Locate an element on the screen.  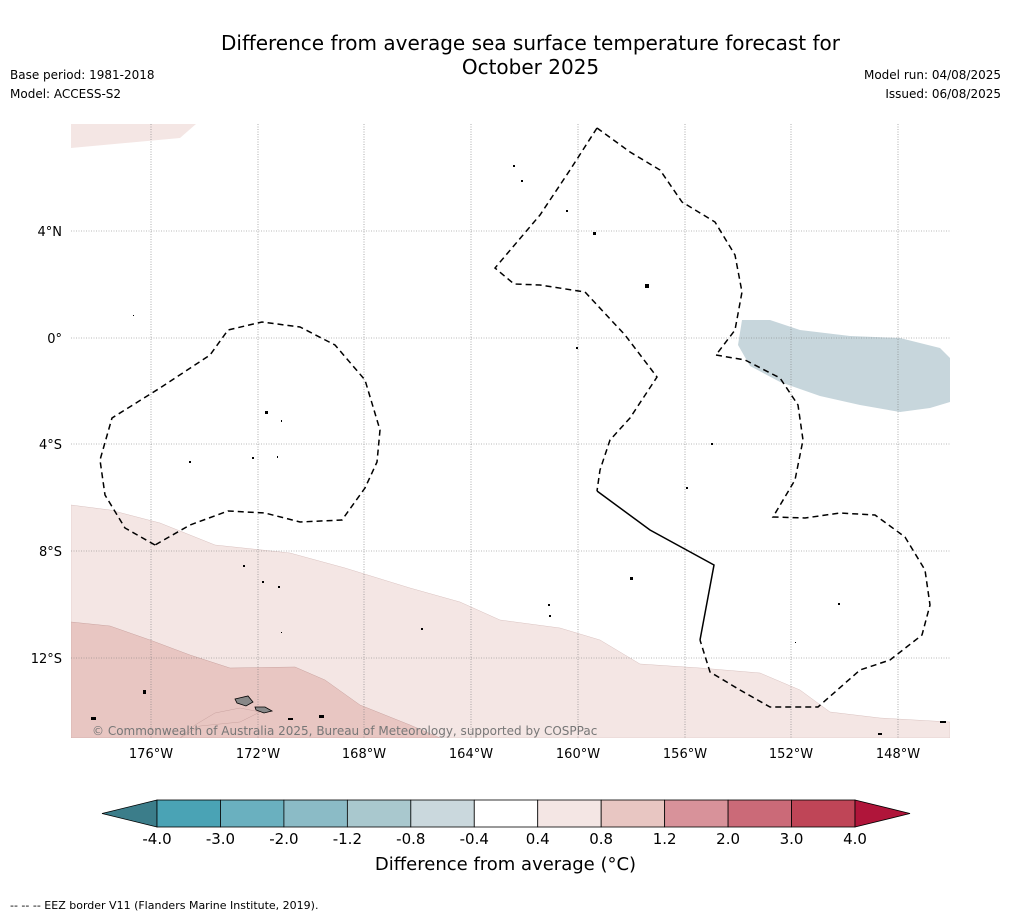
colorbar-tick-label: 0.4 is located at coordinates (538, 839).